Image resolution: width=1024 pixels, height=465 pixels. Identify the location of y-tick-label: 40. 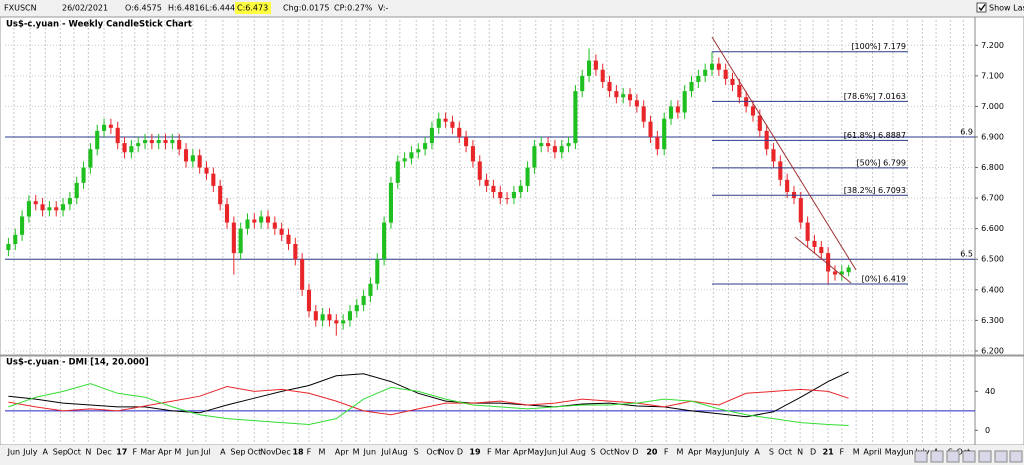
(990, 391).